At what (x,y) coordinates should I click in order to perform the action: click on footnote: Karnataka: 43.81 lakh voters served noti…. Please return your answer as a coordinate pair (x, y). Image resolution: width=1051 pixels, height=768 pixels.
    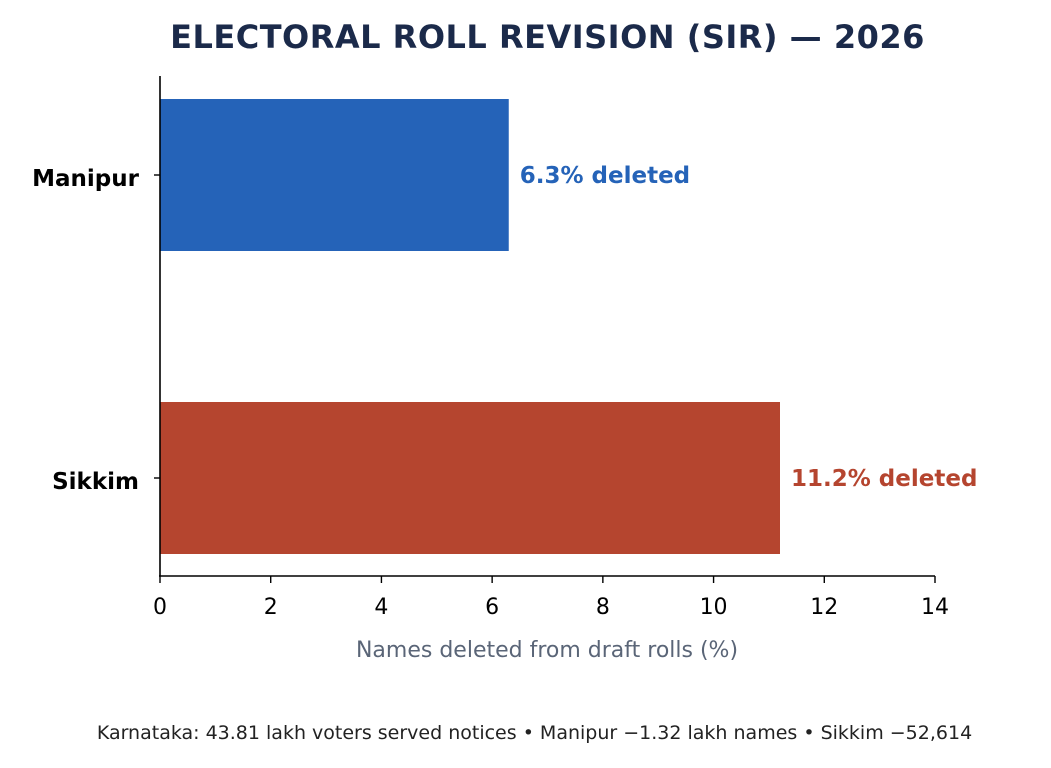
    Looking at the image, I should click on (534, 733).